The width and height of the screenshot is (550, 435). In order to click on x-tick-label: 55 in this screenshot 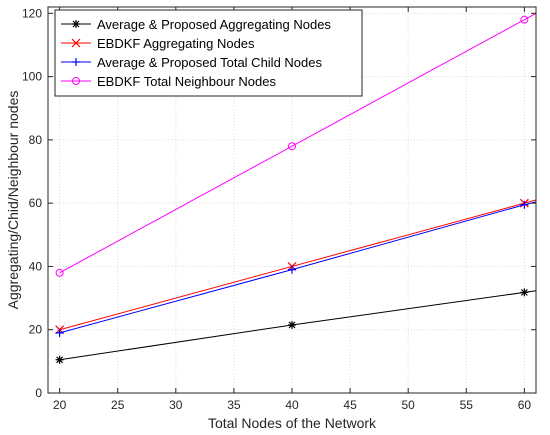, I will do `click(467, 405)`.